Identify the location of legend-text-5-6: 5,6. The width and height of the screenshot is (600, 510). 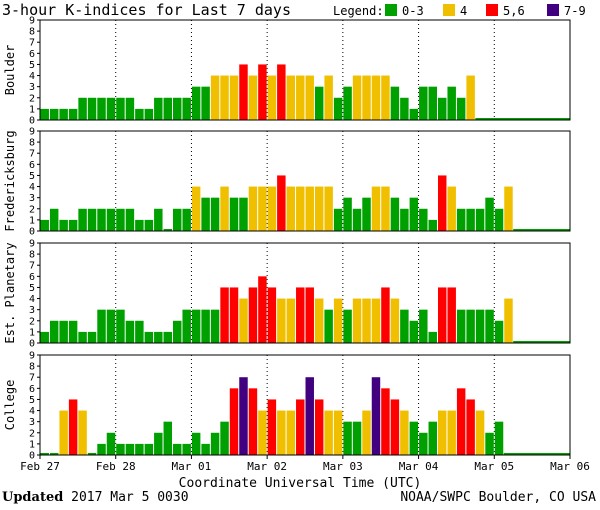
(514, 11).